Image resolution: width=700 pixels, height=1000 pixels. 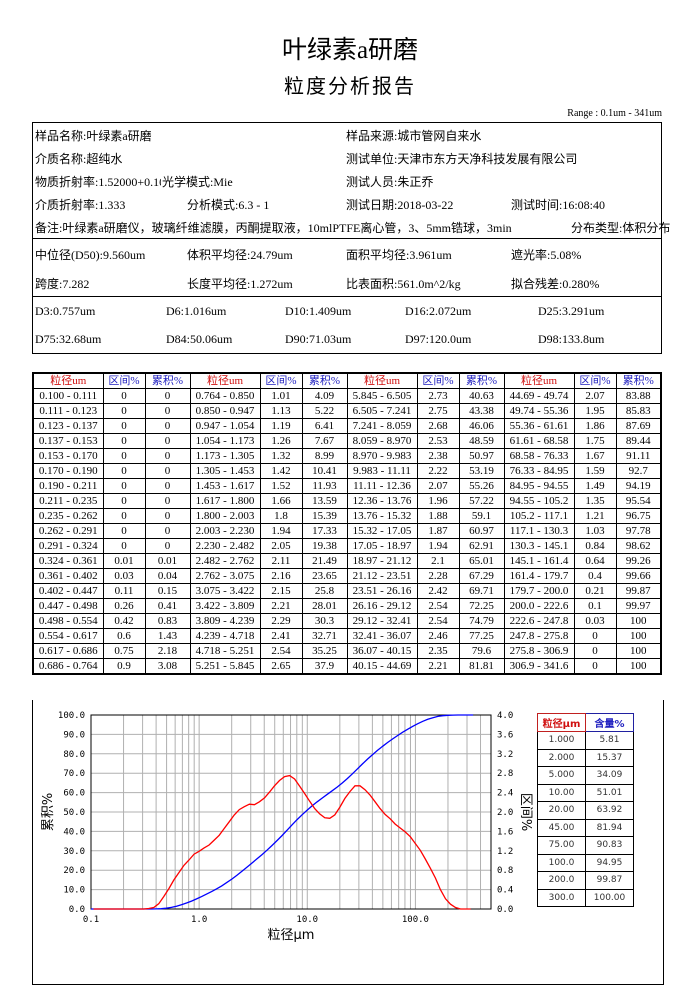 I want to click on cumulative-percent: 100, so click(x=638, y=636).